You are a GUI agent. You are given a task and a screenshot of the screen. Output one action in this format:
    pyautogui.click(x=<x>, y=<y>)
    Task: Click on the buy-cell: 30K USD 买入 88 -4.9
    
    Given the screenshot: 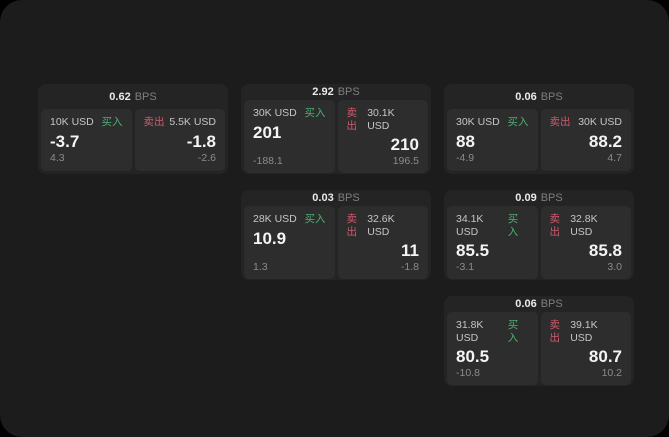 What is the action you would take?
    pyautogui.click(x=492, y=140)
    